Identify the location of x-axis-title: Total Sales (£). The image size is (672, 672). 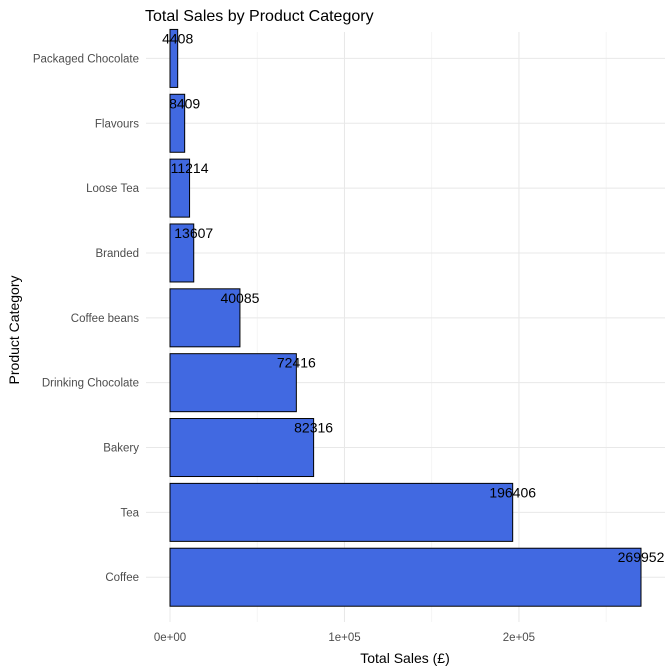
(404, 658).